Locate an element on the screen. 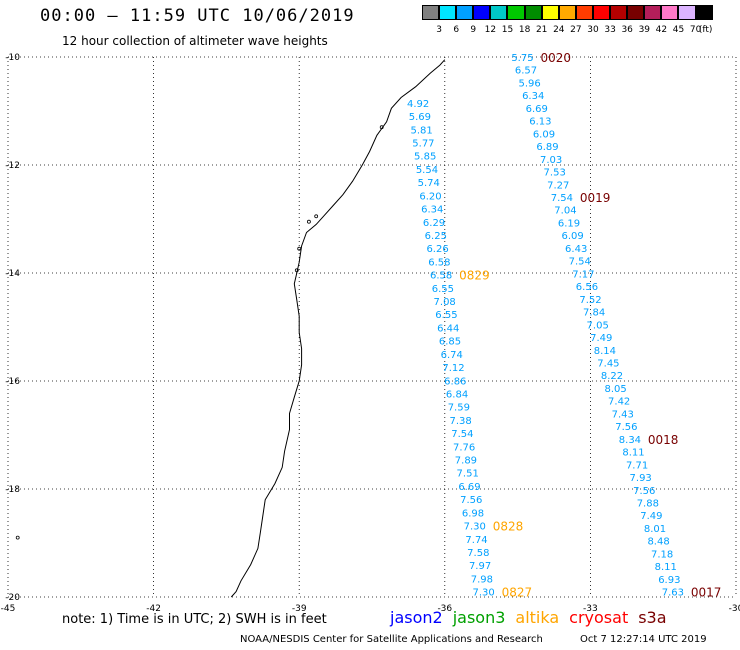  legend-jason2: jason2 is located at coordinates (416, 617).